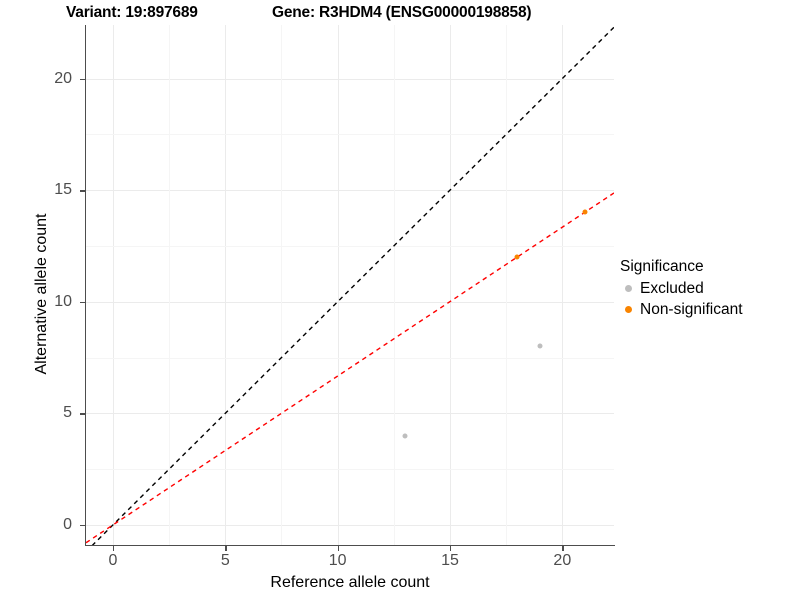 Image resolution: width=800 pixels, height=600 pixels. Describe the element at coordinates (225, 560) in the screenshot. I see `x-tick-label: 5` at that location.